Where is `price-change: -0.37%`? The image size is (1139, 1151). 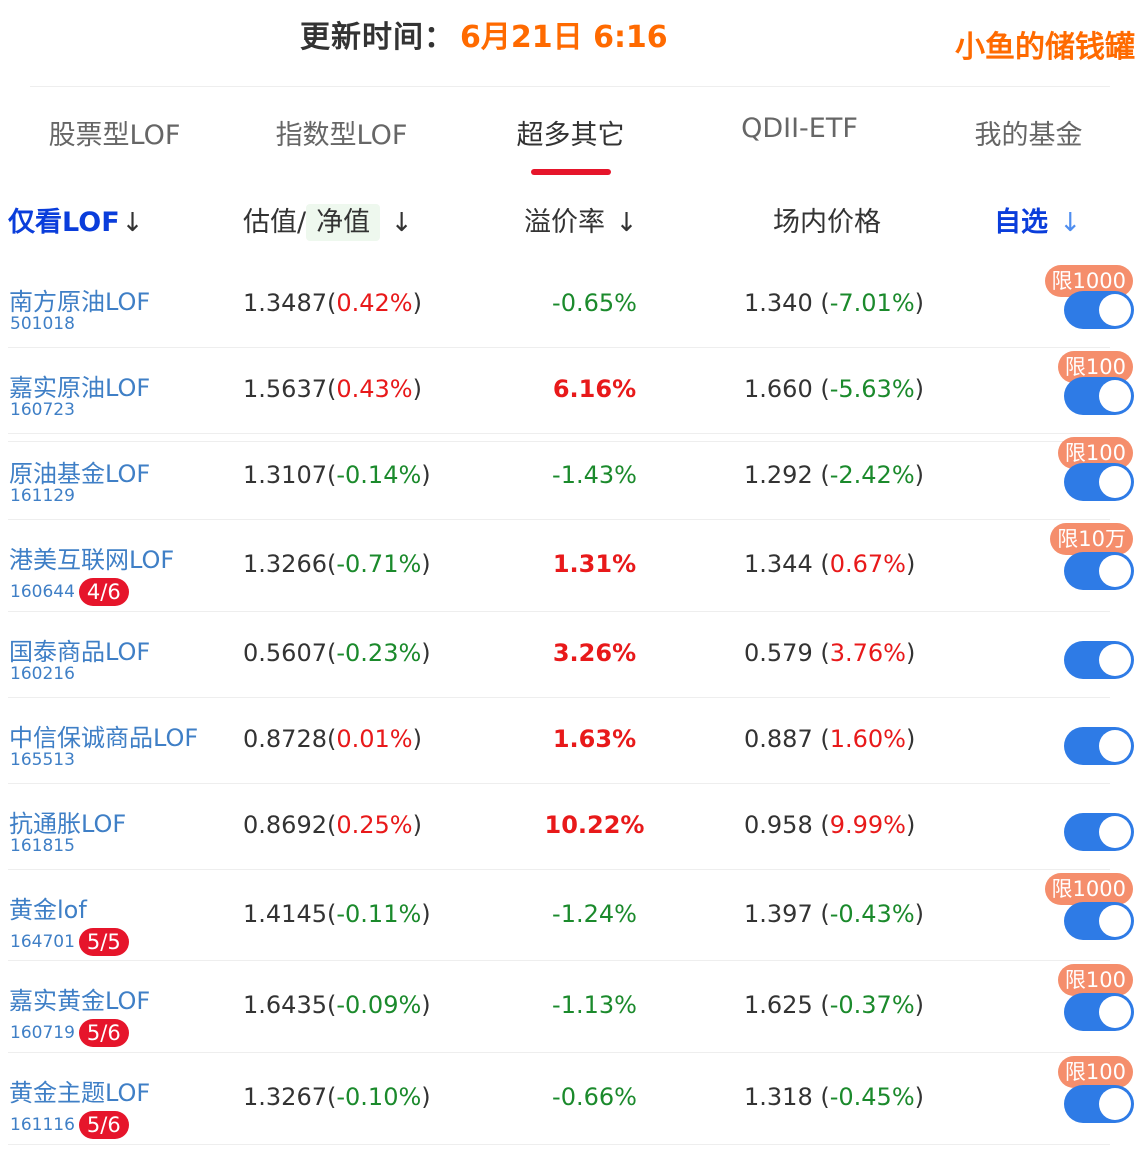 price-change: -0.37% is located at coordinates (872, 1005).